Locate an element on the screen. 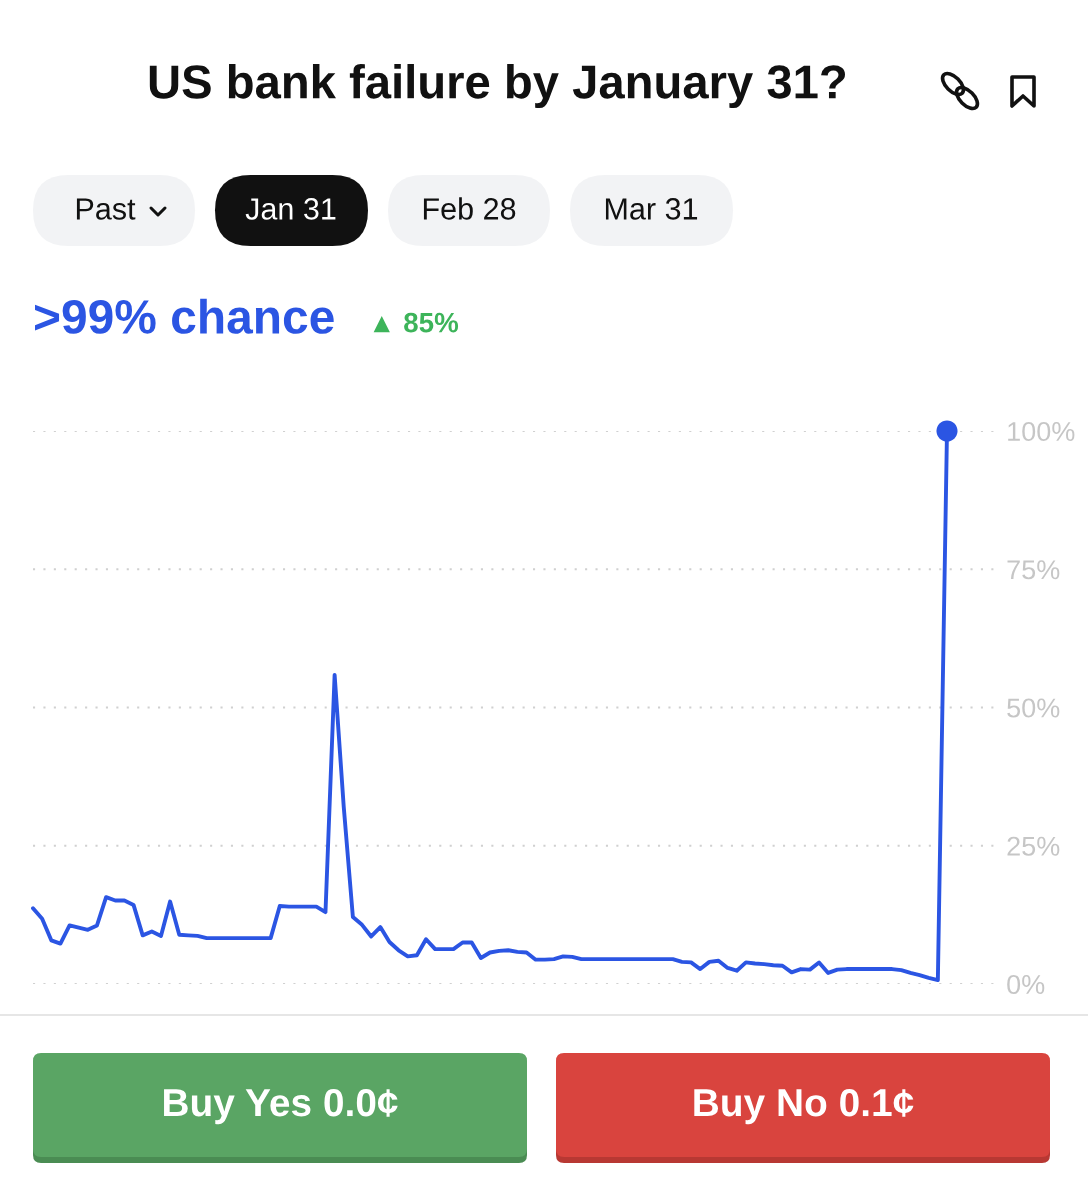 The image size is (1088, 1200). text: Buy Yes 0.0¢ is located at coordinates (281, 1106).